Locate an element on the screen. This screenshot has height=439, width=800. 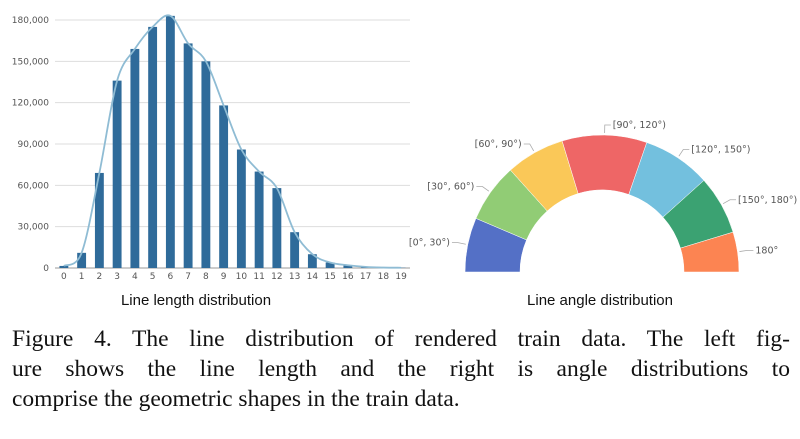
line-length-chart-title: Line length distribution is located at coordinates (196, 300).